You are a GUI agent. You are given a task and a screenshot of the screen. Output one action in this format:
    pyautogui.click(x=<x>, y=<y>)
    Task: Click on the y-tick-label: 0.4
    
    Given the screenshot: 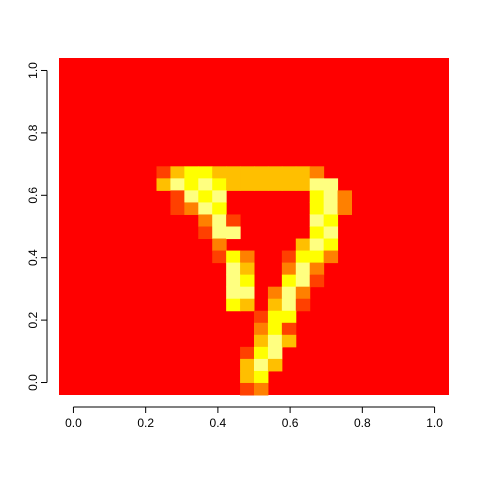 What is the action you would take?
    pyautogui.click(x=33, y=257)
    